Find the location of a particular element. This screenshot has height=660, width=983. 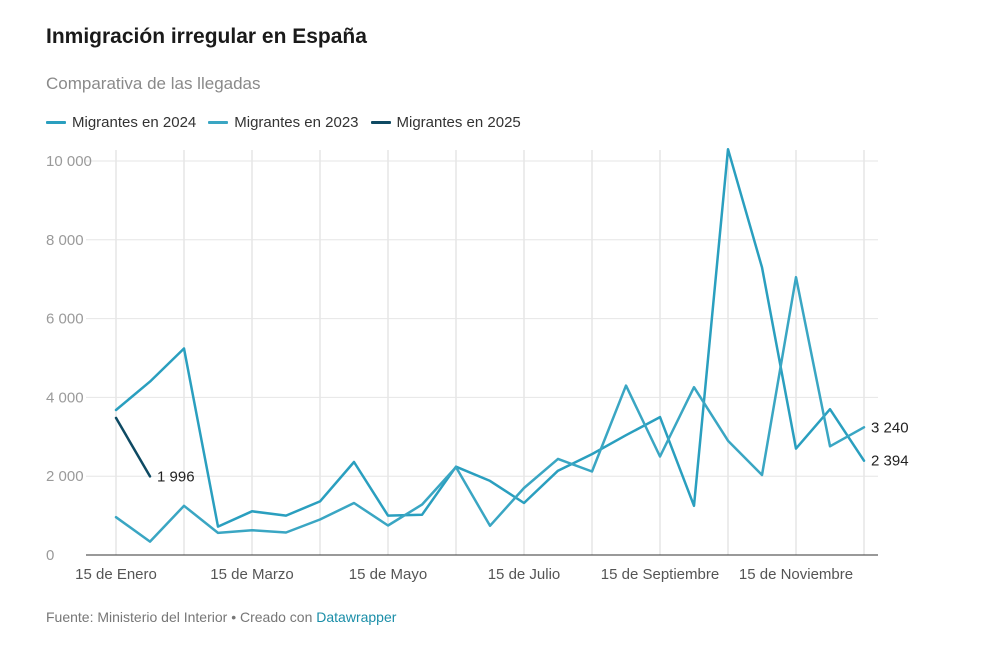

series-end-label-0: 2 394 is located at coordinates (890, 461).